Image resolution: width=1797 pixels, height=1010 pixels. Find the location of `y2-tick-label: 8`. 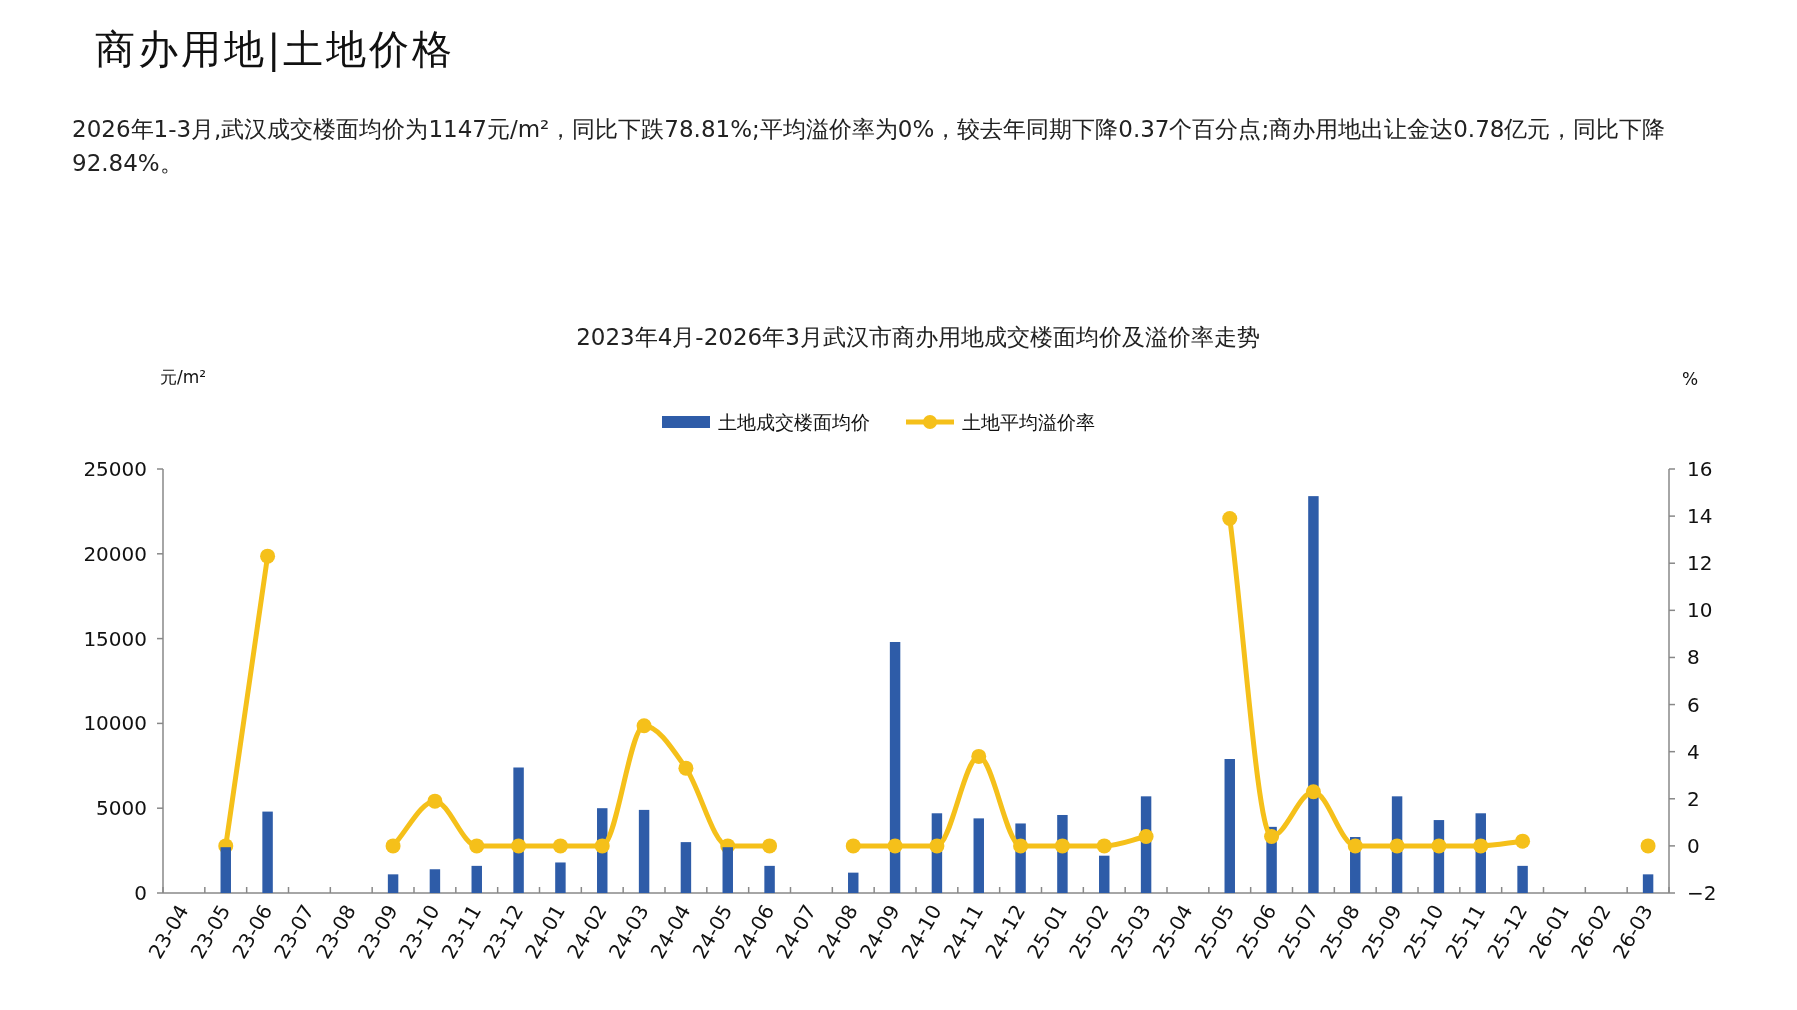

y2-tick-label: 8 is located at coordinates (1693, 657).